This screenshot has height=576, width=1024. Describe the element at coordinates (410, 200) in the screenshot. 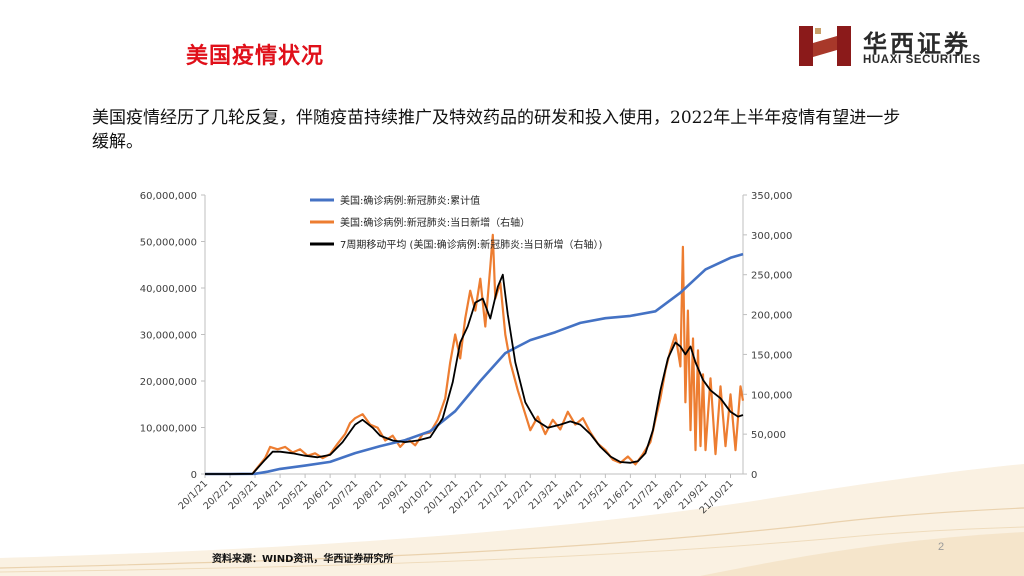

I see `legend-label-0: 美国:确诊病例:新冠肺炎:累计值` at that location.